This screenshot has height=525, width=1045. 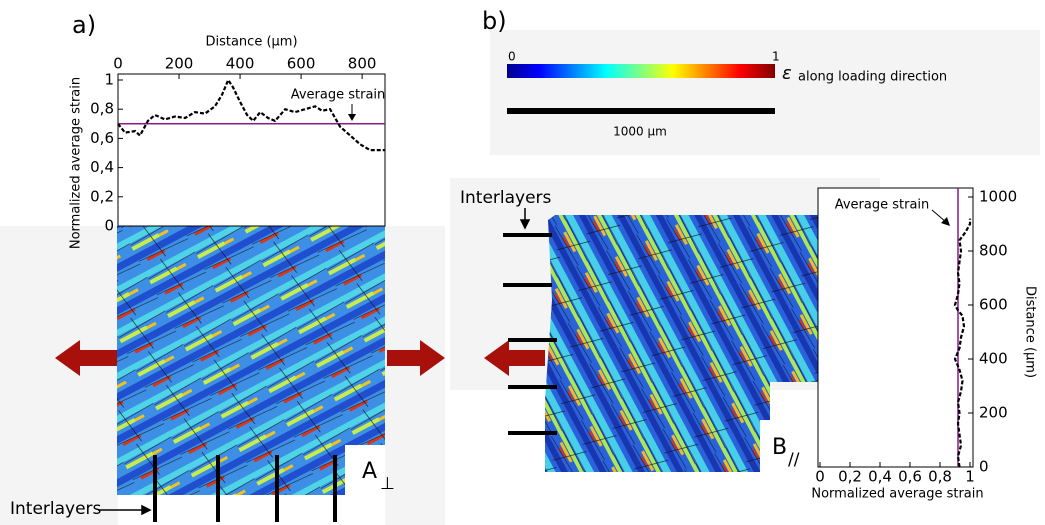 I want to click on x-tick-label: 0,8, so click(x=940, y=477).